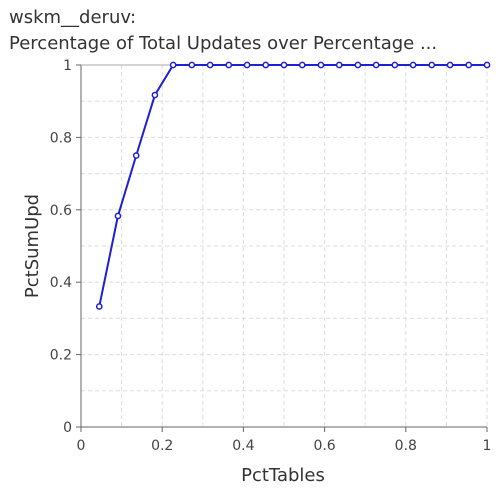 This screenshot has height=500, width=500. Describe the element at coordinates (61, 211) in the screenshot. I see `y-tick-label: 0.6` at that location.